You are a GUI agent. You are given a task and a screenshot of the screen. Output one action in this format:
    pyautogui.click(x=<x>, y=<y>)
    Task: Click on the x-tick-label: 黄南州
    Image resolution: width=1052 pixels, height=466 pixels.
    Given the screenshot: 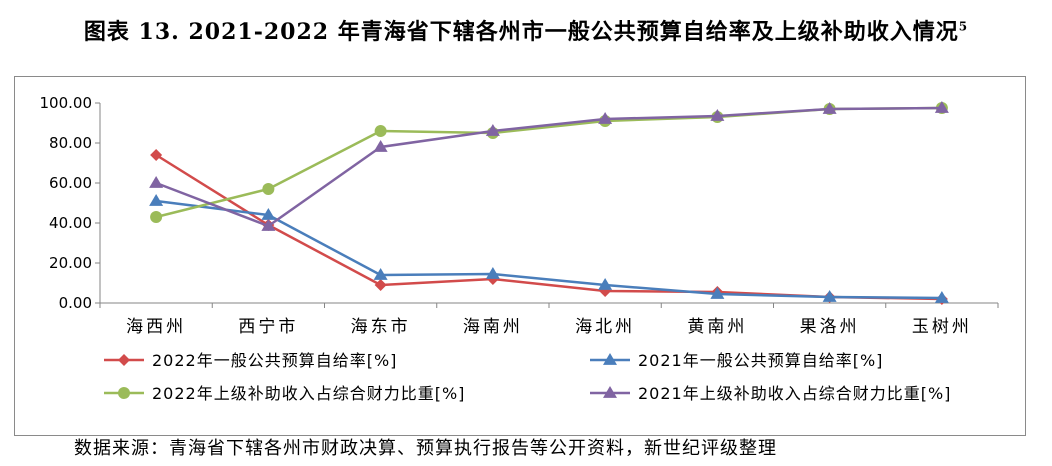 What is the action you would take?
    pyautogui.click(x=717, y=327)
    